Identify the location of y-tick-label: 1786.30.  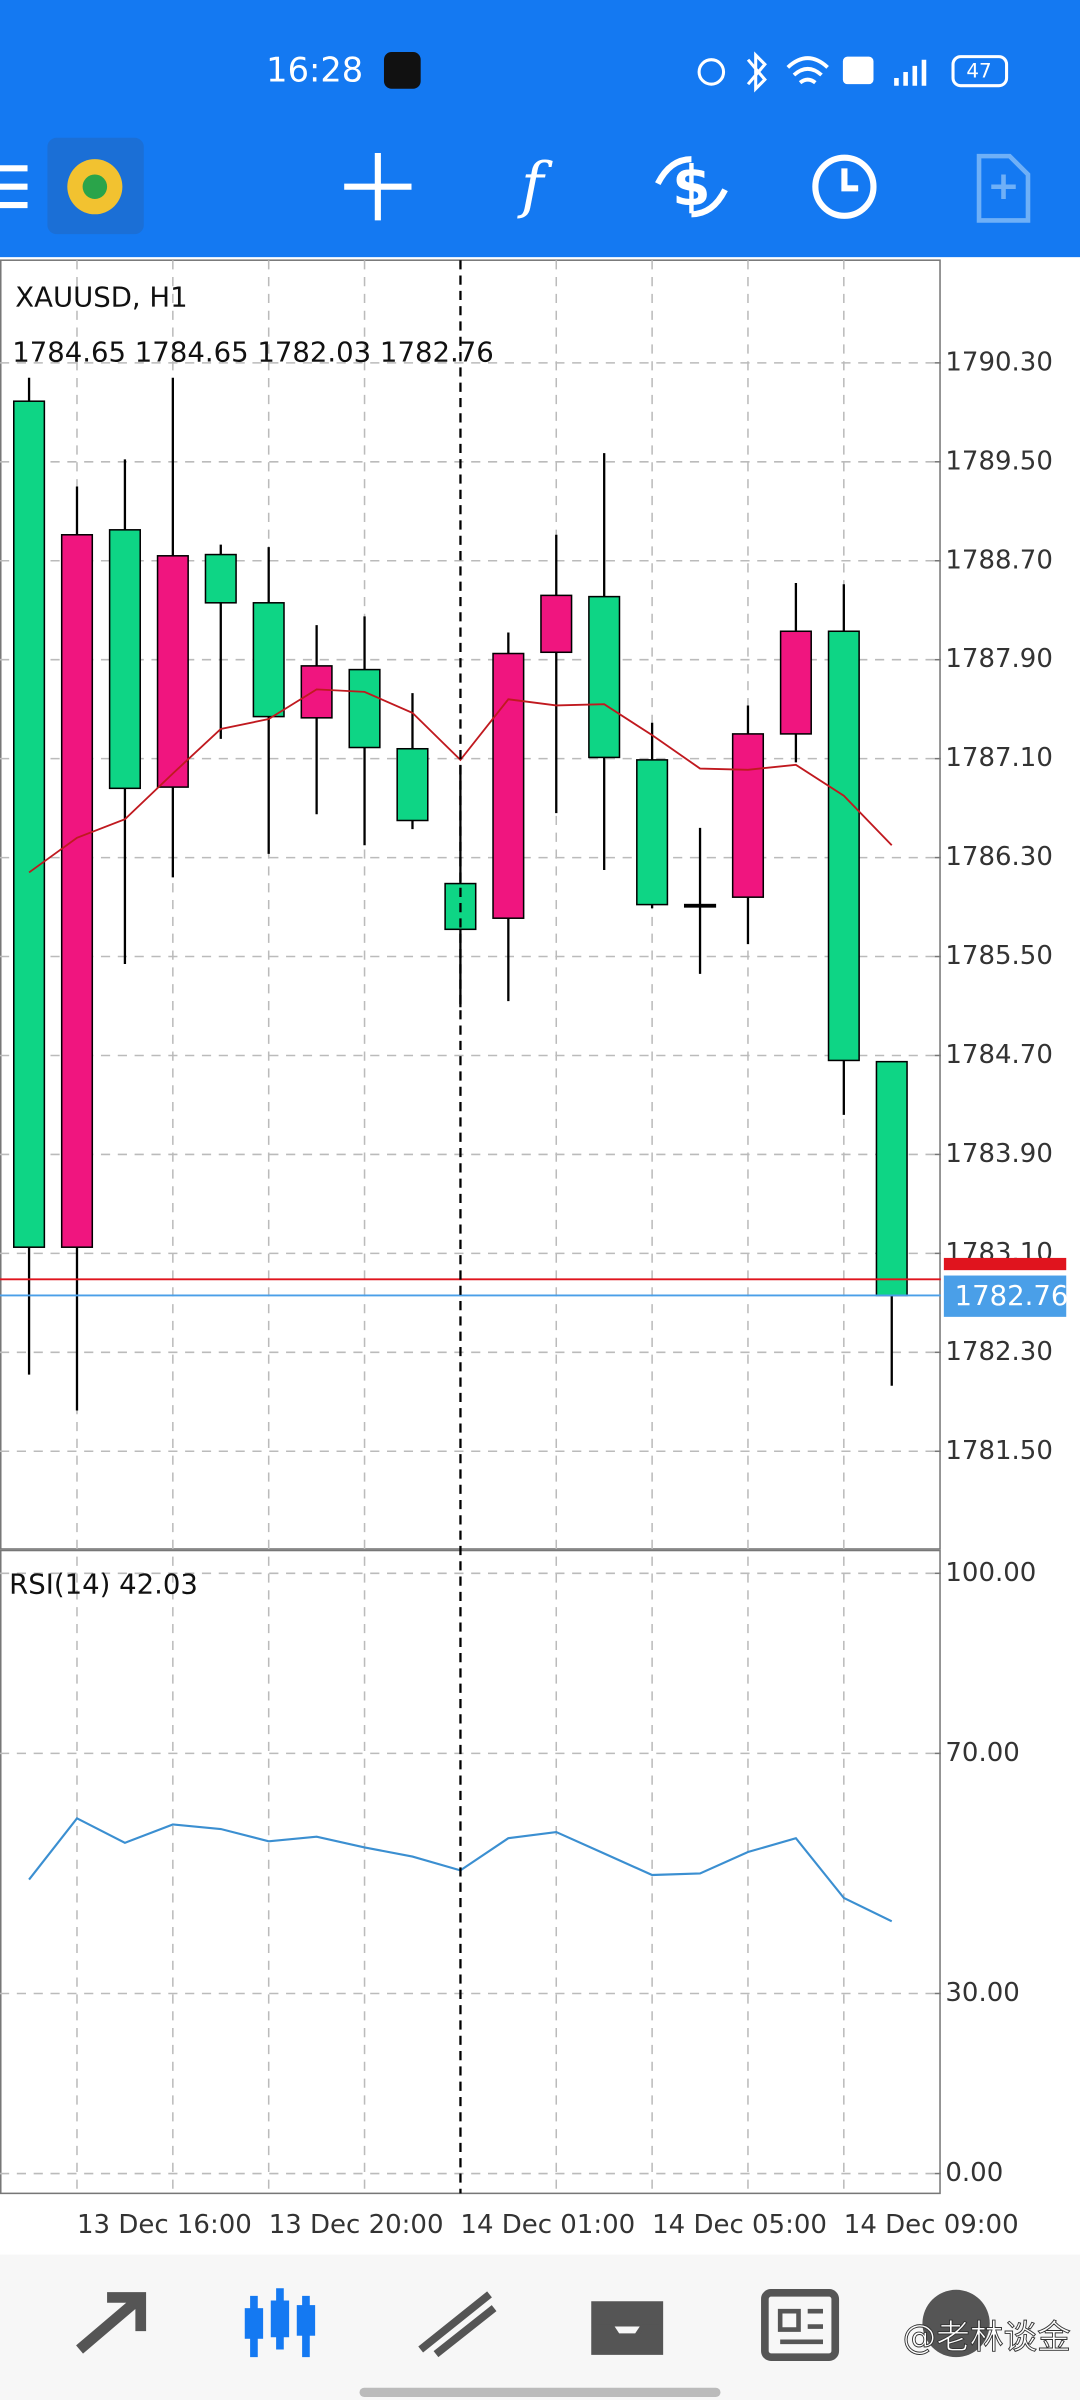
(999, 857).